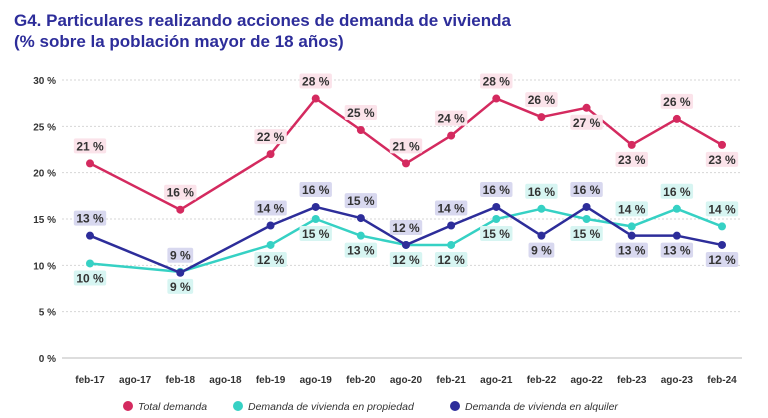 The width and height of the screenshot is (768, 418). I want to click on data-label-total: 23 %, so click(722, 159).